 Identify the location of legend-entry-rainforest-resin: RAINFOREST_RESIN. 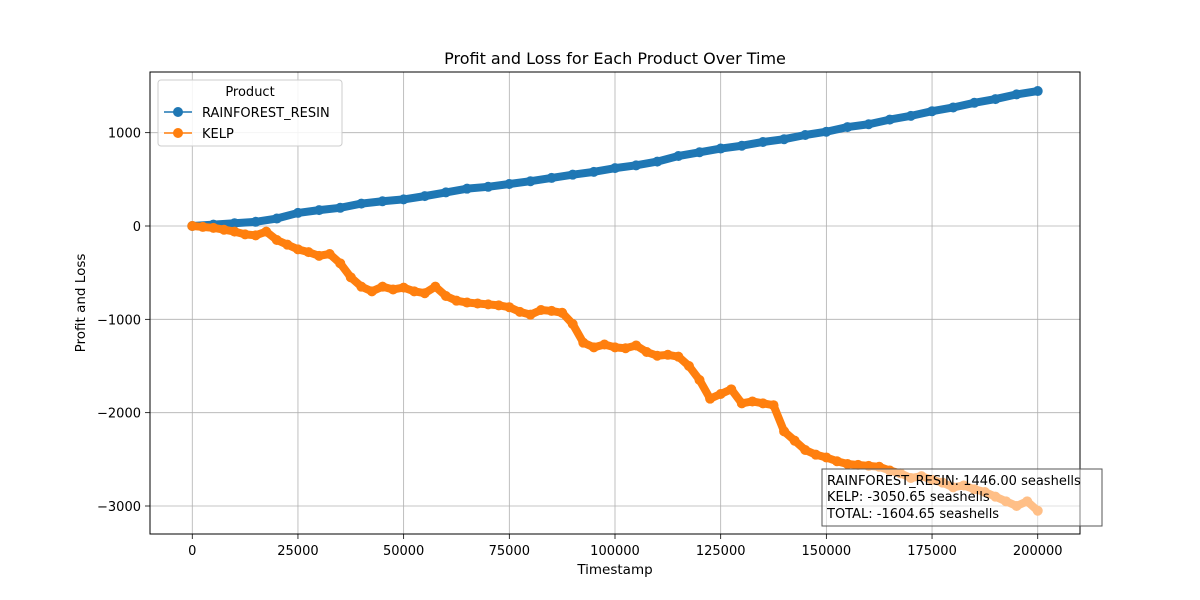
(247, 113).